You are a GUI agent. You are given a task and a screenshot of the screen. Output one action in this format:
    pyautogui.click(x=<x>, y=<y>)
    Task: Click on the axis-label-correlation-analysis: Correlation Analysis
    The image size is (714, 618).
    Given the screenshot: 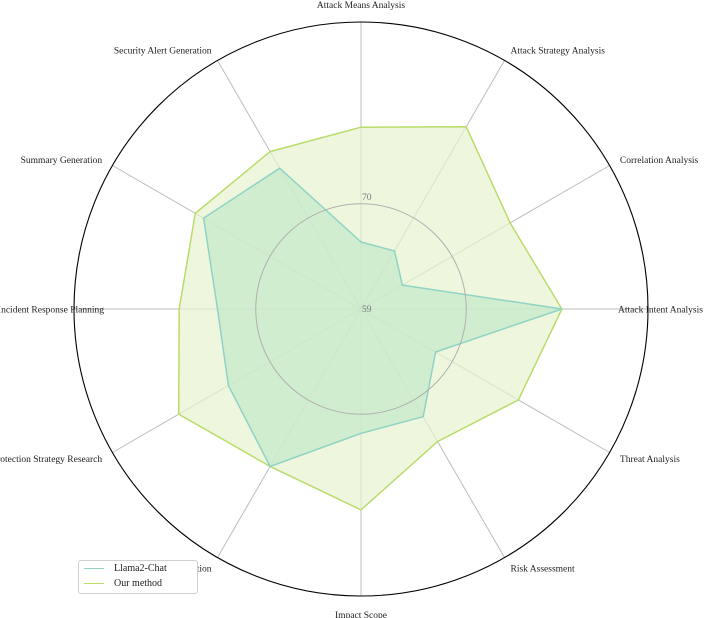 What is the action you would take?
    pyautogui.click(x=659, y=161)
    